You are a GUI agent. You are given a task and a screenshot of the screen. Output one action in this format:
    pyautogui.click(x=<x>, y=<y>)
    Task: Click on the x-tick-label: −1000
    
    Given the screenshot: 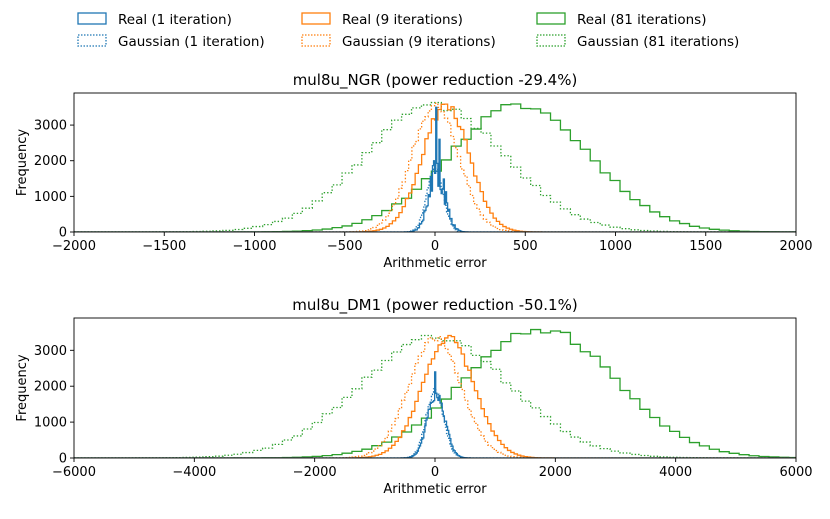 What is the action you would take?
    pyautogui.click(x=255, y=246)
    